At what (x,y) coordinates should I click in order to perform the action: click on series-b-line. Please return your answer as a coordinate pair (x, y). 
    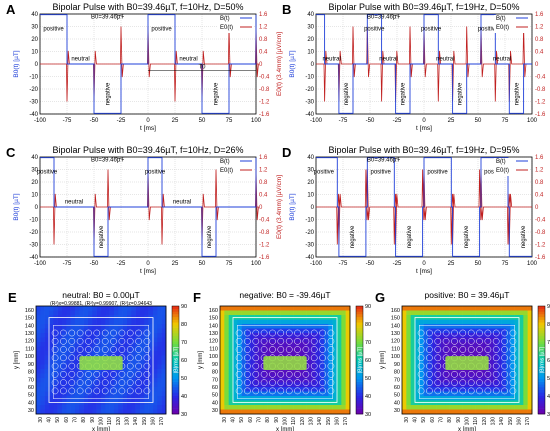
    Looking at the image, I should click on (424, 64).